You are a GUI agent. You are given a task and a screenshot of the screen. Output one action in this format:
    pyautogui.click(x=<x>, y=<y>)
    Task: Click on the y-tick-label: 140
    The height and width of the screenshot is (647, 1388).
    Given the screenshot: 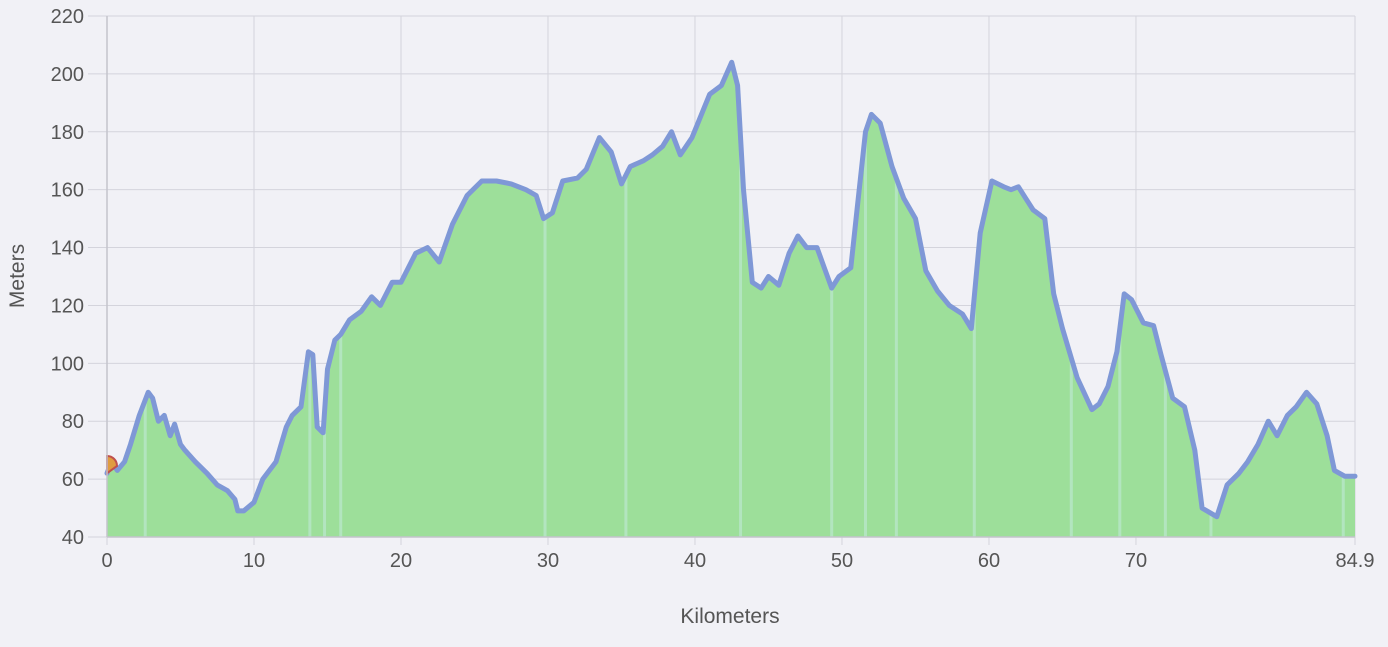 What is the action you would take?
    pyautogui.click(x=67, y=249)
    